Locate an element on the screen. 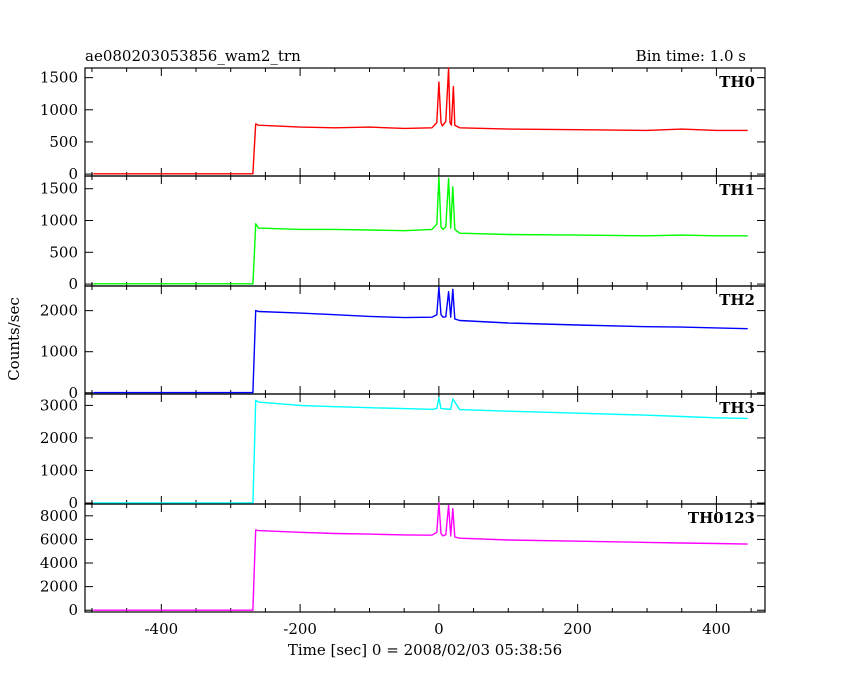  x-tick-label: 400 is located at coordinates (716, 629).